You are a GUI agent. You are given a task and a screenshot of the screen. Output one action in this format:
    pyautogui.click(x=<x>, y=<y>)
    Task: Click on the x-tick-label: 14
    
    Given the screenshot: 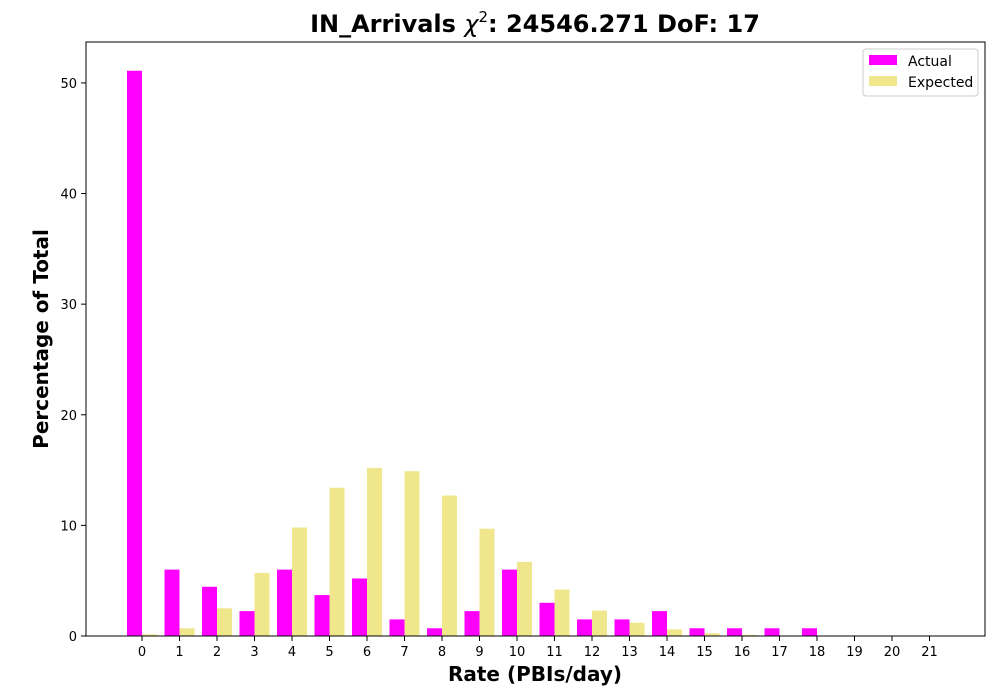 What is the action you would take?
    pyautogui.click(x=667, y=652)
    